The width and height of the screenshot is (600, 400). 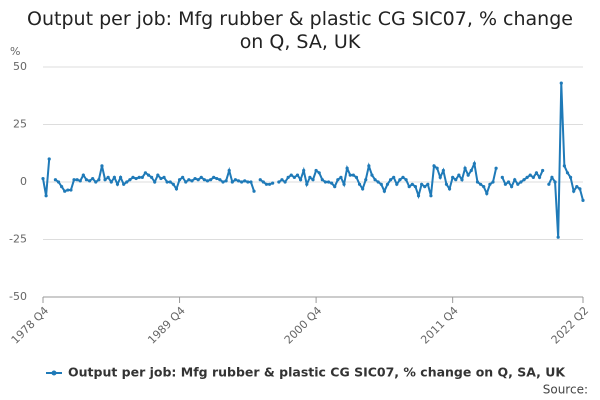 I want to click on y-tick-label: 0, so click(x=23, y=181).